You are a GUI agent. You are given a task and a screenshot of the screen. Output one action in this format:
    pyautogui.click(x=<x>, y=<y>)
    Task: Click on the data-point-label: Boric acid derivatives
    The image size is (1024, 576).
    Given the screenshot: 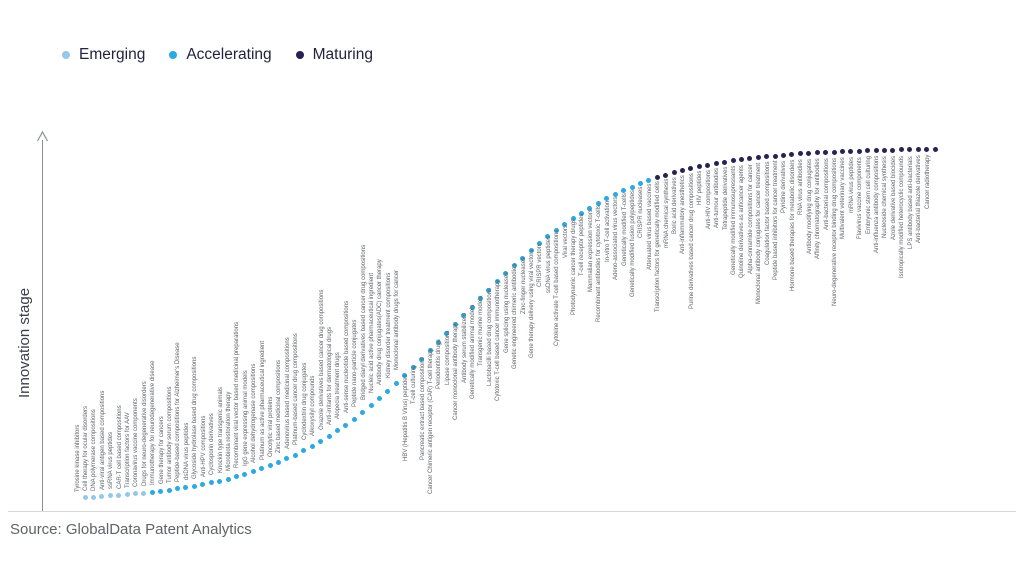 What is the action you would take?
    pyautogui.click(x=675, y=205)
    